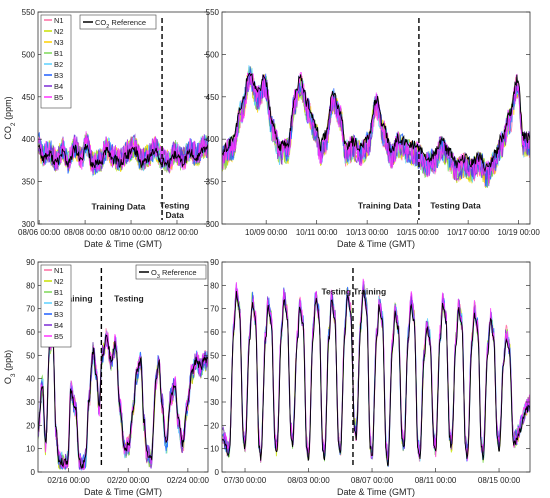 The image size is (550, 498). I want to click on x-tick-label: 02/16 00:00, so click(68, 480).